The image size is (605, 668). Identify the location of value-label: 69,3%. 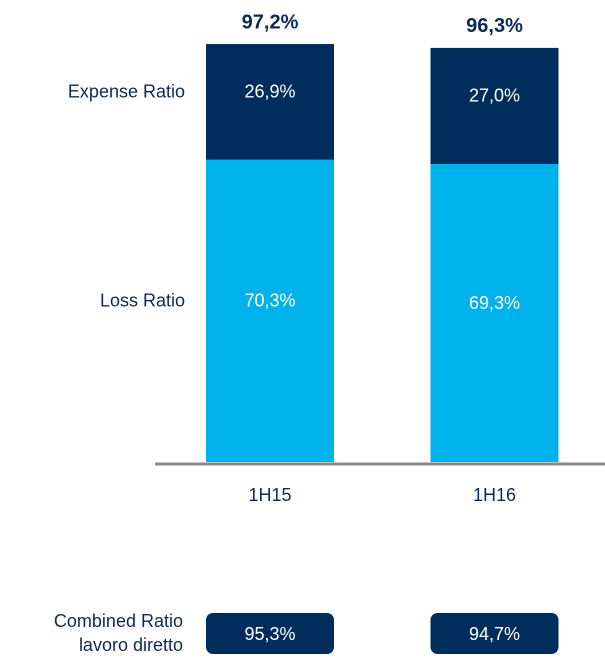
(494, 303).